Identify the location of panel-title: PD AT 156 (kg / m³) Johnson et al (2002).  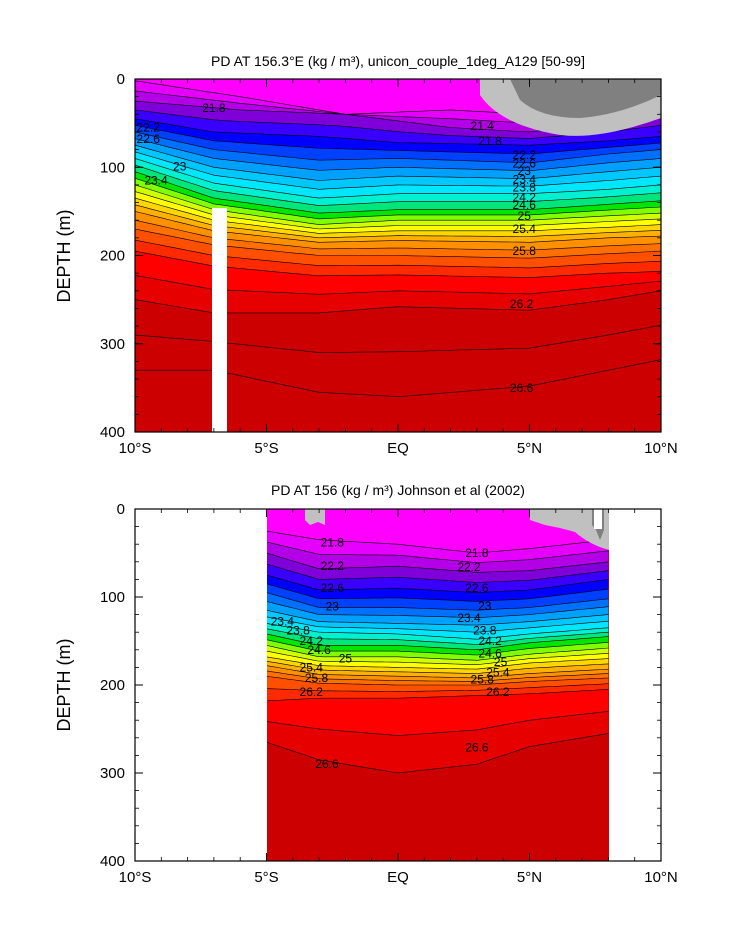
(398, 490).